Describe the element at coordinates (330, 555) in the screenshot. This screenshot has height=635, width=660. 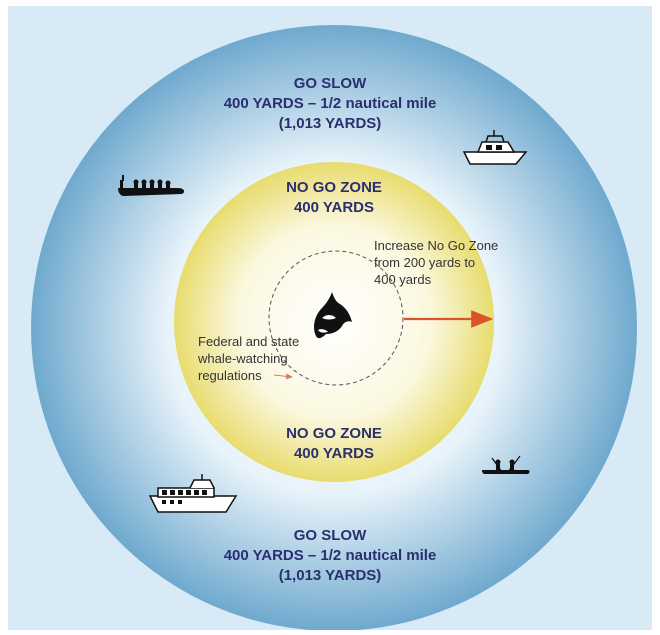
I see `go-slow-bottom-line2: 400 YARDS – 1/2 nautical mile` at that location.